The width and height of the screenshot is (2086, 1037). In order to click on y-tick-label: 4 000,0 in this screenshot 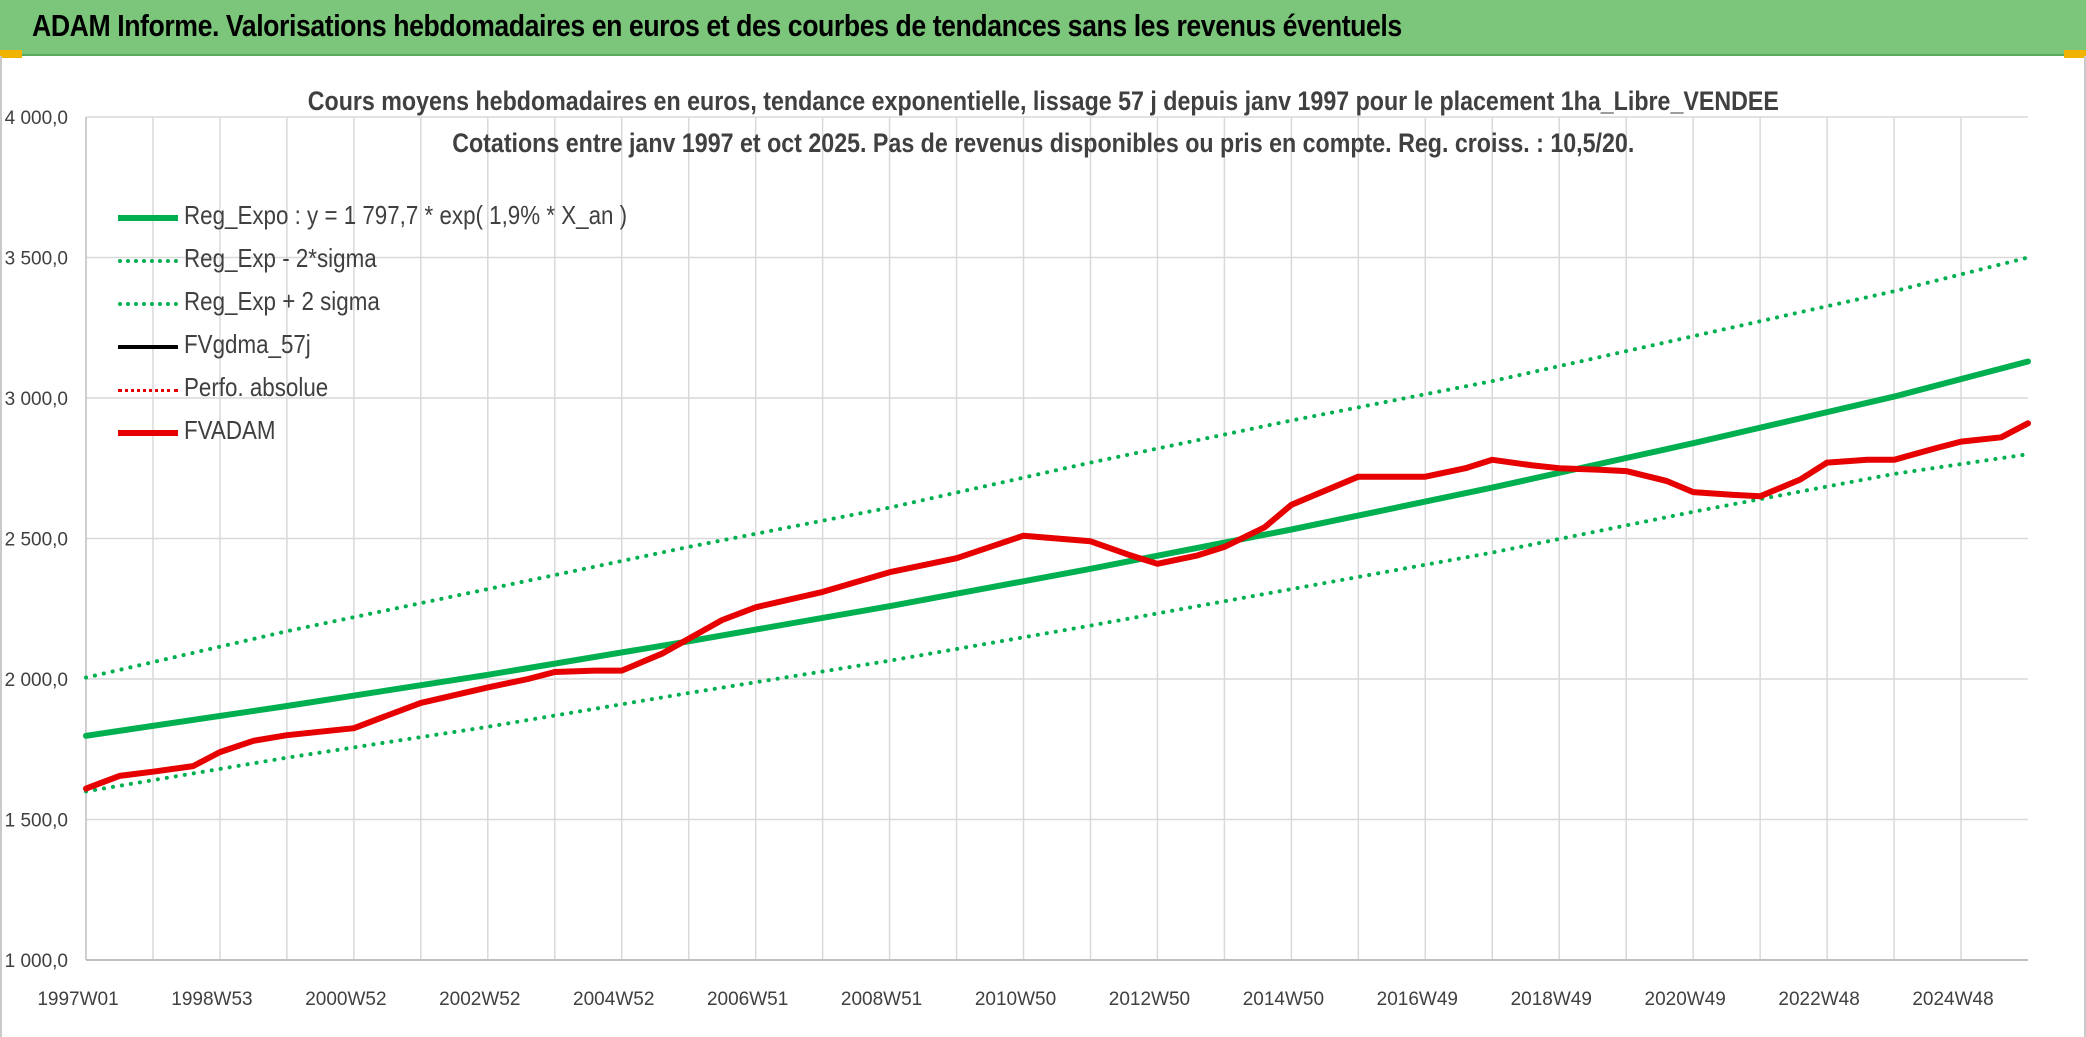, I will do `click(36, 118)`.